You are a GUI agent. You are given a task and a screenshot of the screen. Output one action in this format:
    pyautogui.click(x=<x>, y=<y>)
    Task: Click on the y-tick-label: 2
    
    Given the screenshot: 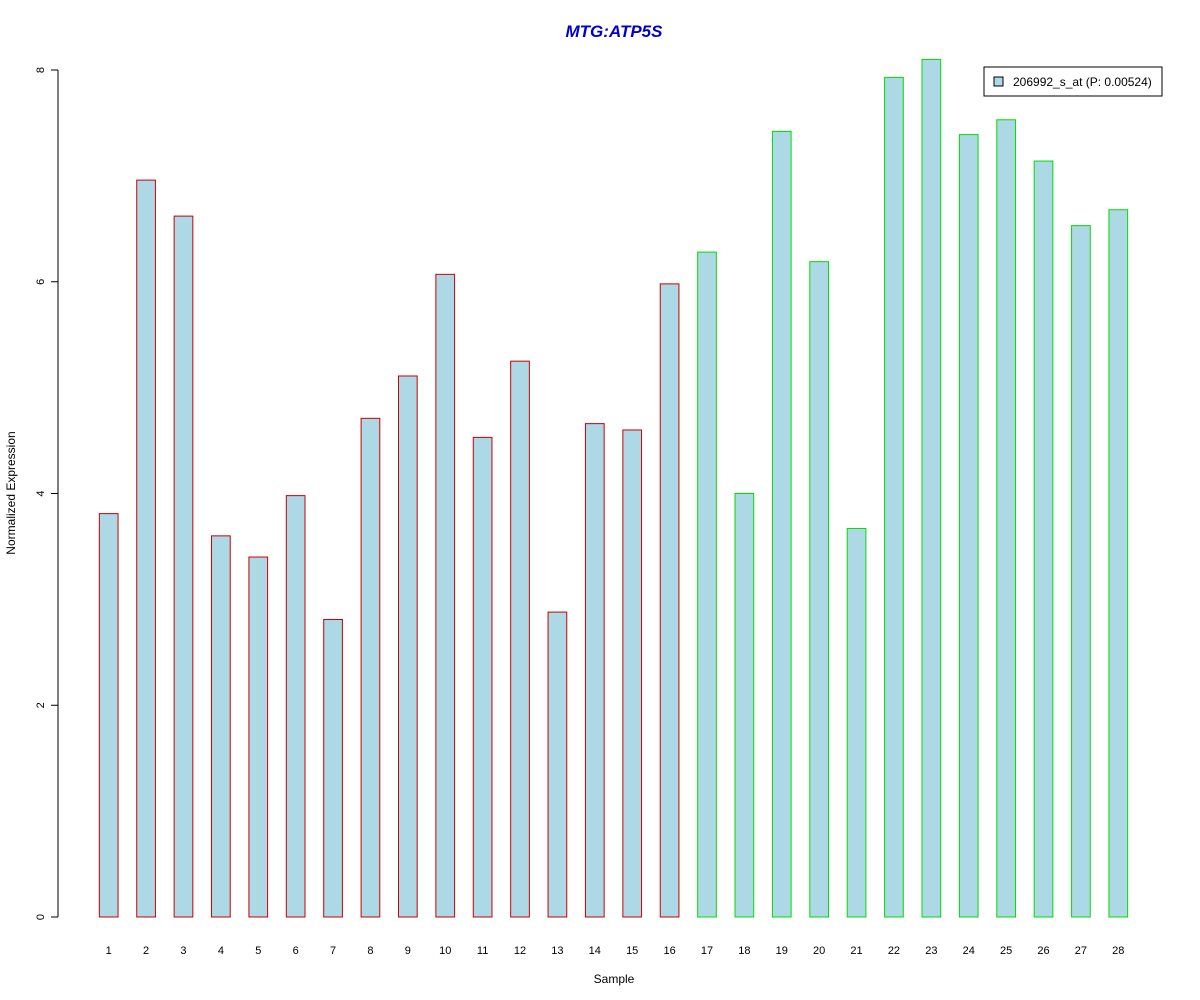 What is the action you would take?
    pyautogui.click(x=41, y=705)
    